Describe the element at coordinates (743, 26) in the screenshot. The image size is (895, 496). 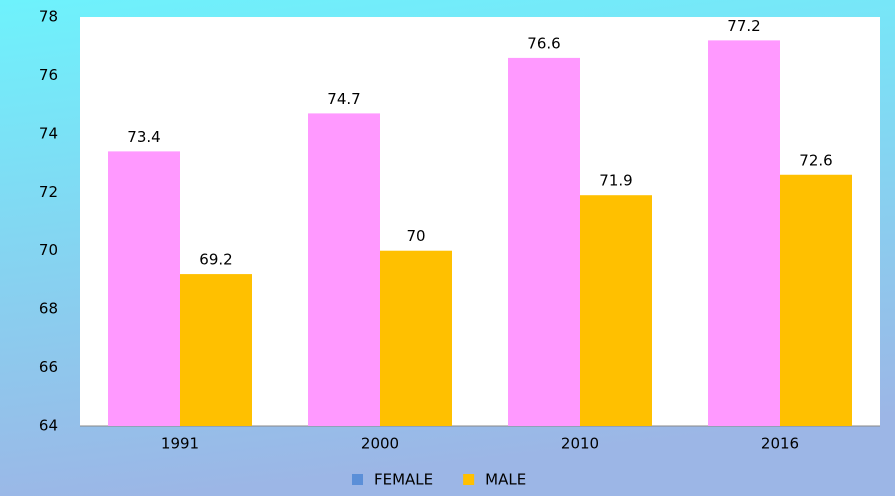
I see `data-label: 77.2` at that location.